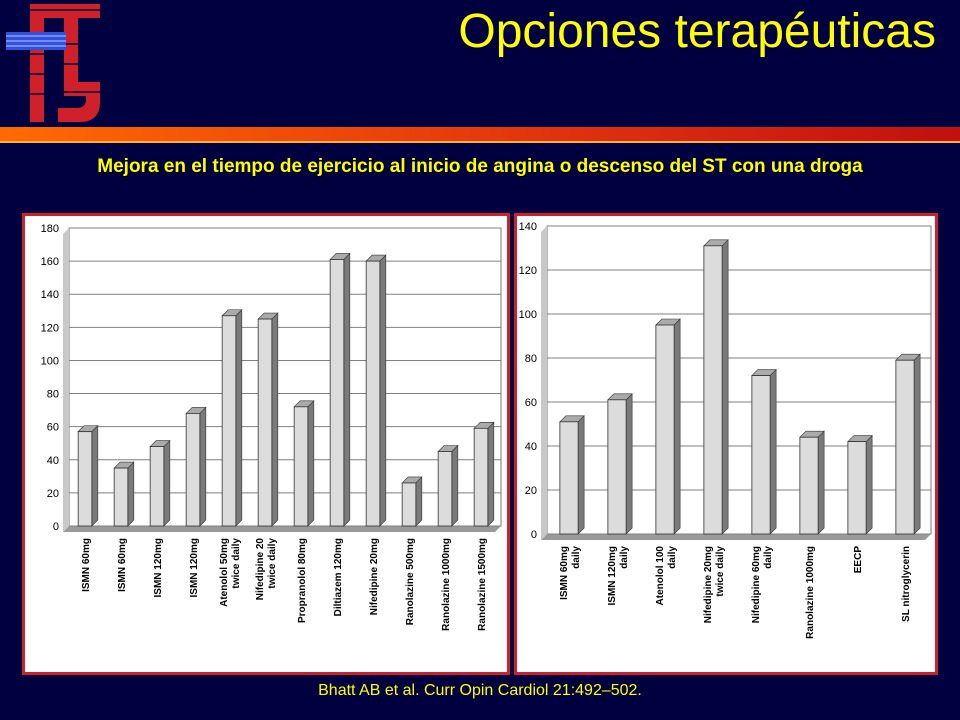 The height and width of the screenshot is (720, 960). Describe the element at coordinates (338, 577) in the screenshot. I see `x-tick-label: Diltiazem 120mg` at that location.